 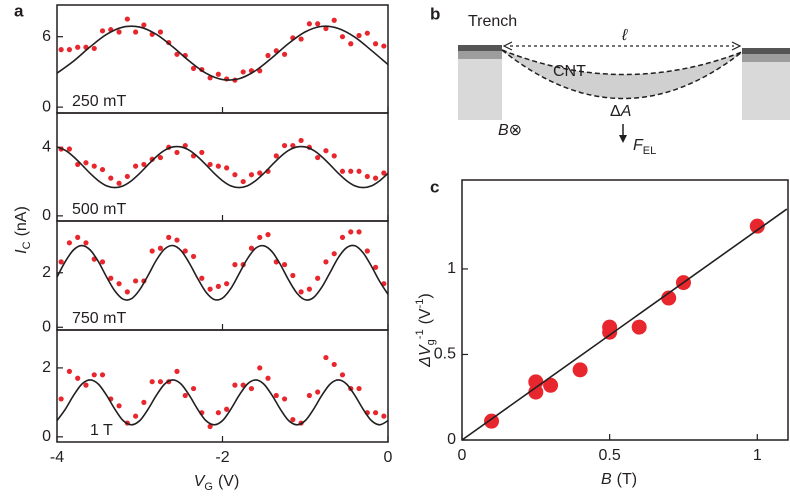 I want to click on cnt-rest, so click(x=622, y=62).